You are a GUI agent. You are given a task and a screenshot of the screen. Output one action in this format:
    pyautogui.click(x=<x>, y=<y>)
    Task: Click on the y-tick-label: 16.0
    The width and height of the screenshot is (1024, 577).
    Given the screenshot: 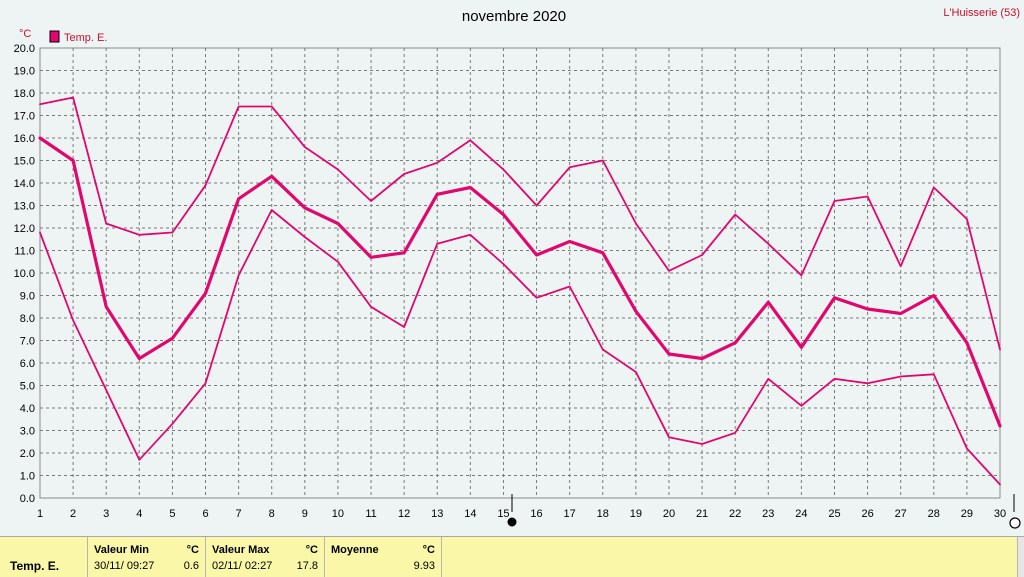 What is the action you would take?
    pyautogui.click(x=24, y=139)
    